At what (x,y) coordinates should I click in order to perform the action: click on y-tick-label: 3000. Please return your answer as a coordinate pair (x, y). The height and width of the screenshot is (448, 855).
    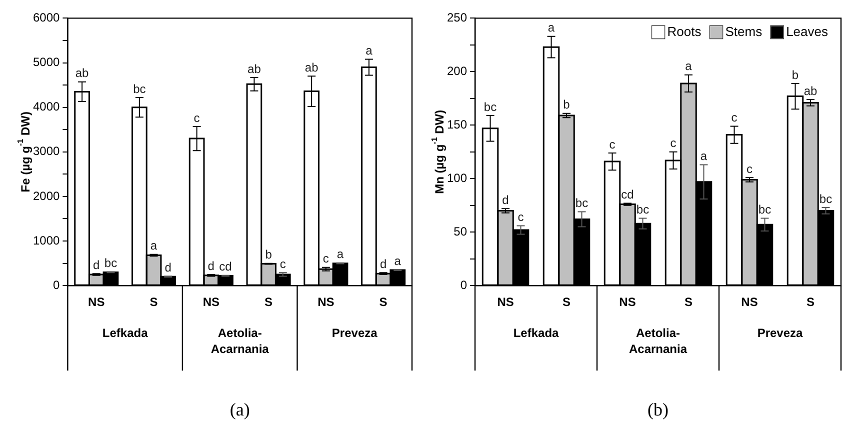
    Looking at the image, I should click on (46, 151).